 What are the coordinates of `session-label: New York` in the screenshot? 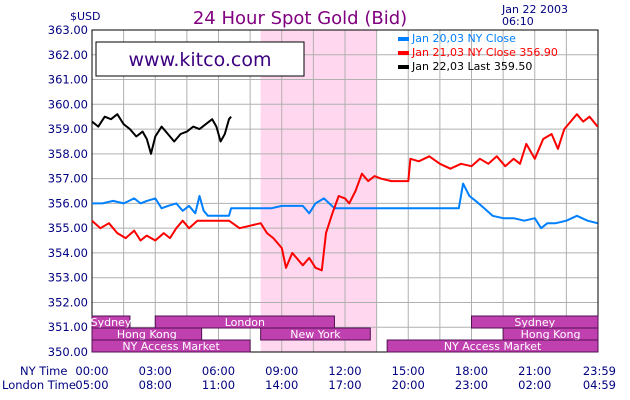 It's located at (315, 334).